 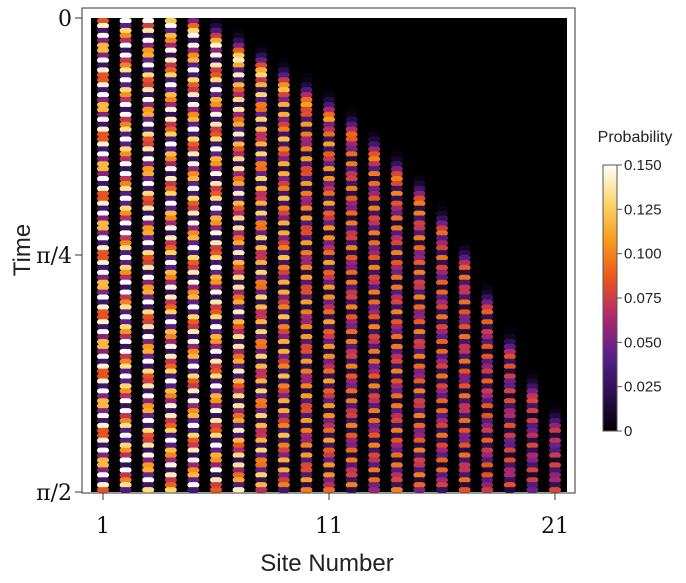 I want to click on y-axis-title: Time, so click(x=22, y=250).